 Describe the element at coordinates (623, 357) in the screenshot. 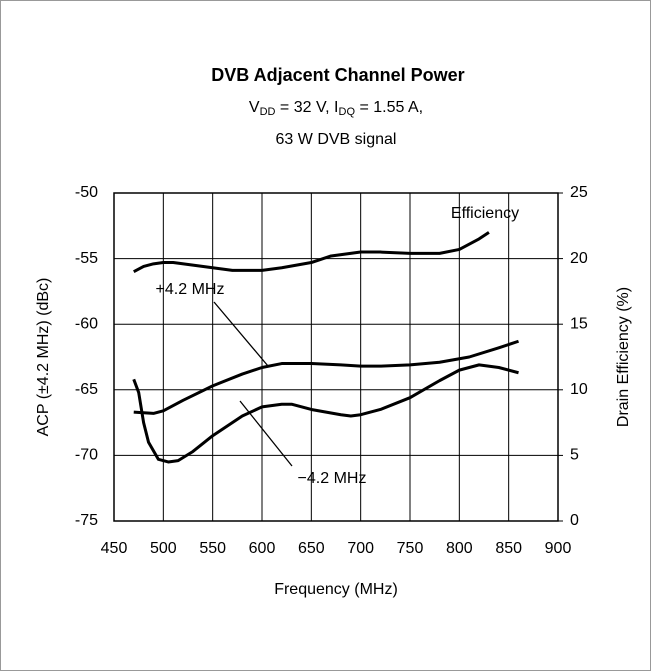

I see `y2-axis-label: Drain Efficiency (%)` at that location.